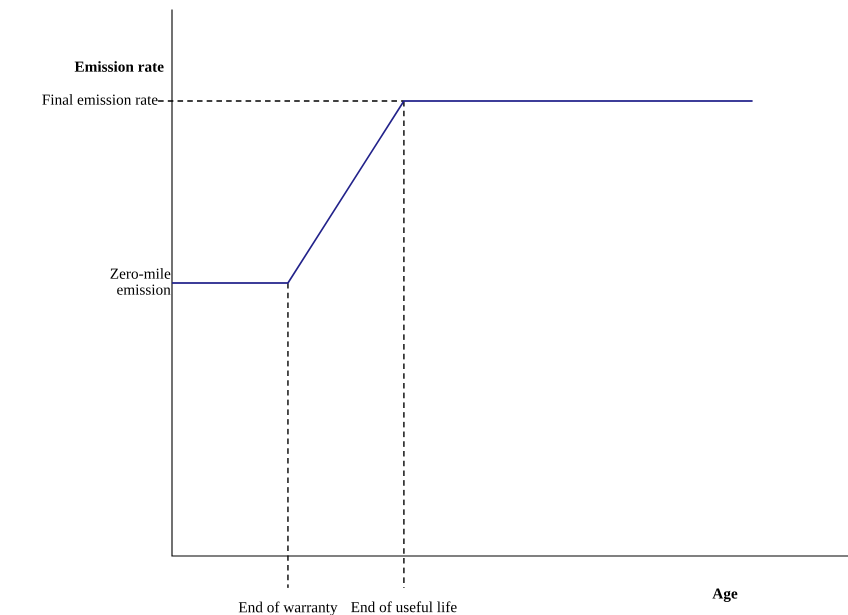 This screenshot has height=615, width=848. What do you see at coordinates (119, 66) in the screenshot?
I see `y-axis-title: Emission rate` at bounding box center [119, 66].